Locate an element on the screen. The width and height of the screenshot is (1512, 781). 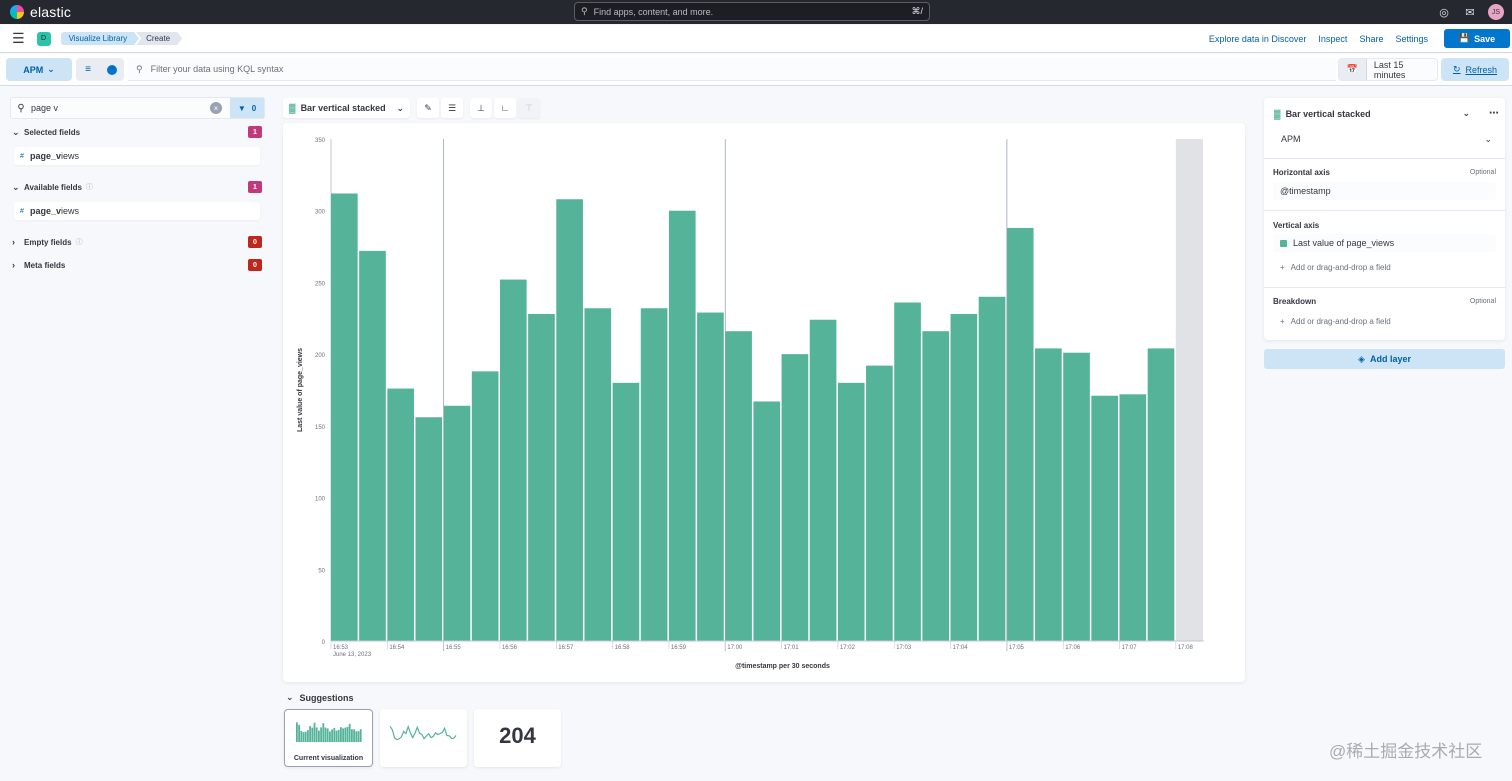
time-range: Last 15 minutes is located at coordinates (1389, 69).